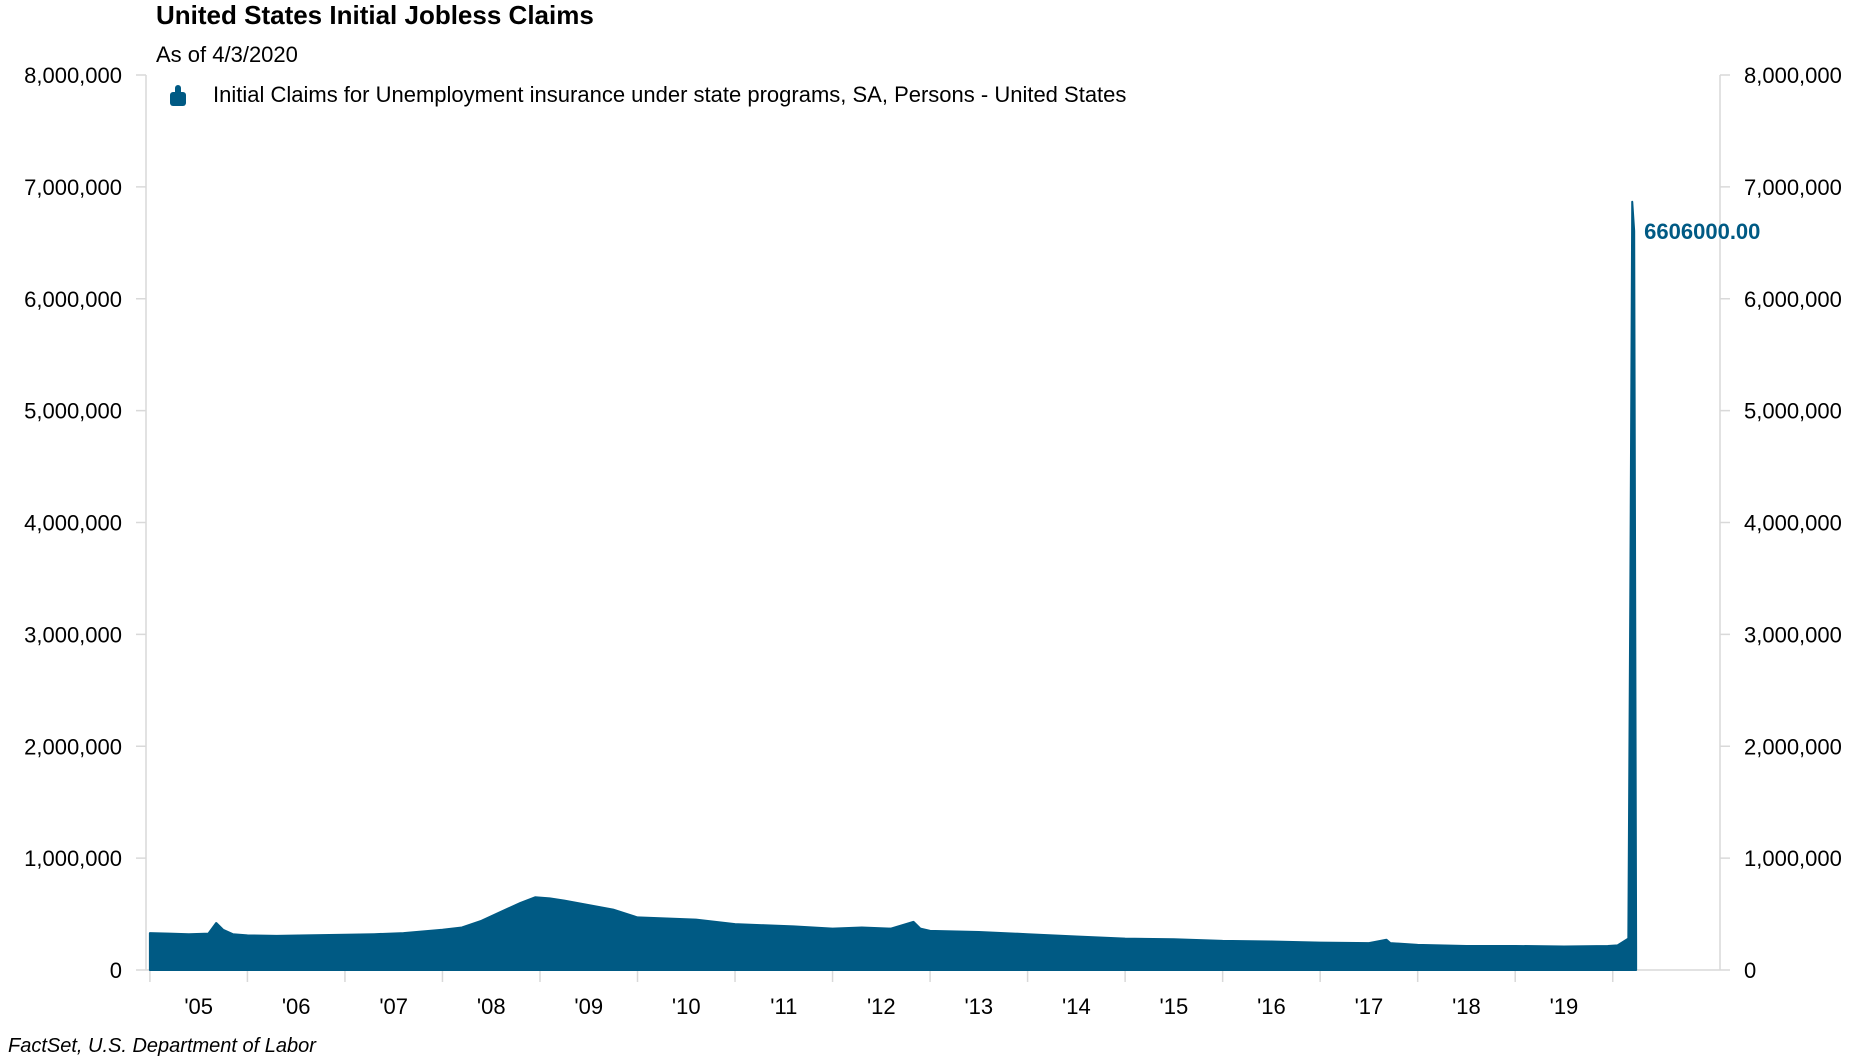 The height and width of the screenshot is (1056, 1867). Describe the element at coordinates (375, 15) in the screenshot. I see `chart-title: United States Initial Jobless Claims` at that location.